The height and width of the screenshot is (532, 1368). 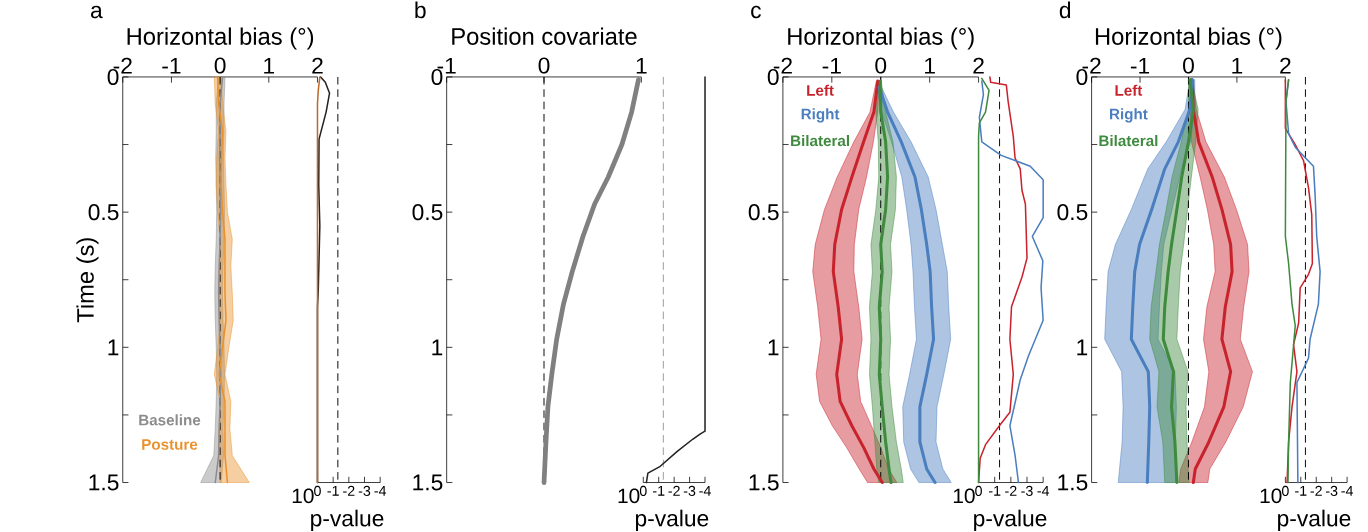 What do you see at coordinates (544, 36) in the screenshot?
I see `x-axis-title: Position covariate` at bounding box center [544, 36].